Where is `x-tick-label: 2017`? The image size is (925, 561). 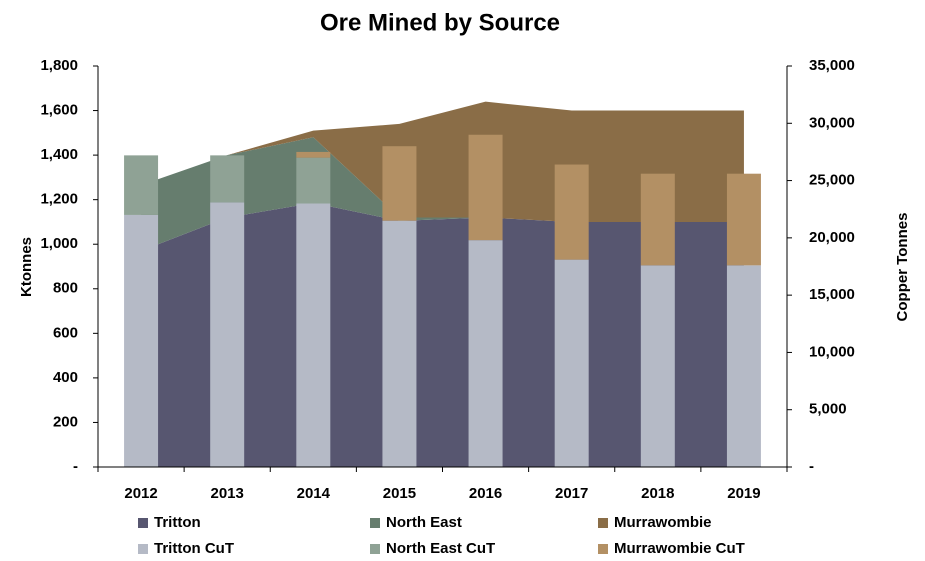 x-tick-label: 2017 is located at coordinates (571, 493).